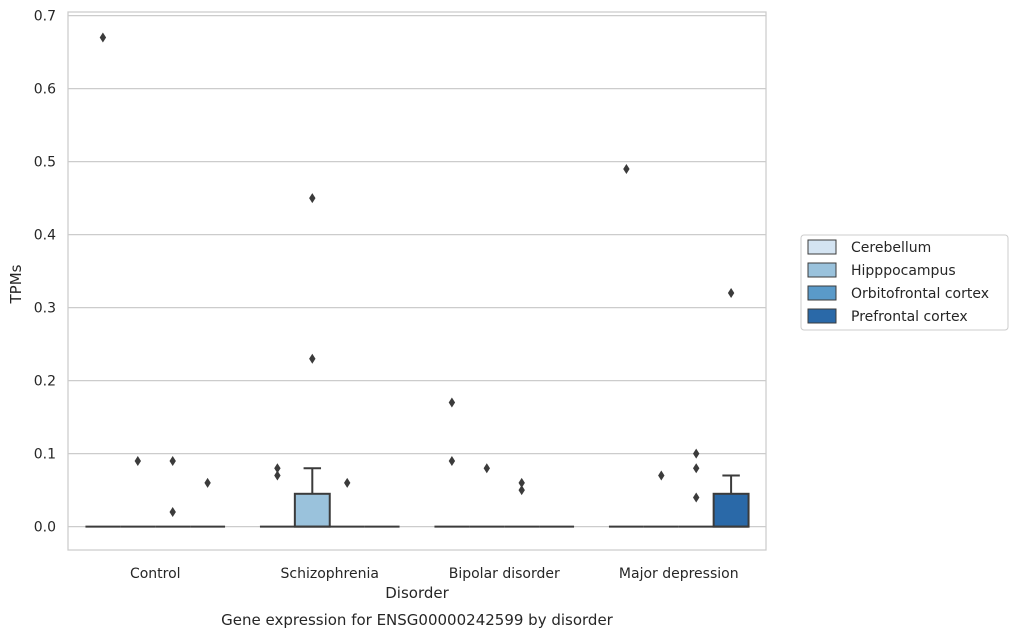  Describe the element at coordinates (45, 90) in the screenshot. I see `y-tick-label: 0.6` at that location.